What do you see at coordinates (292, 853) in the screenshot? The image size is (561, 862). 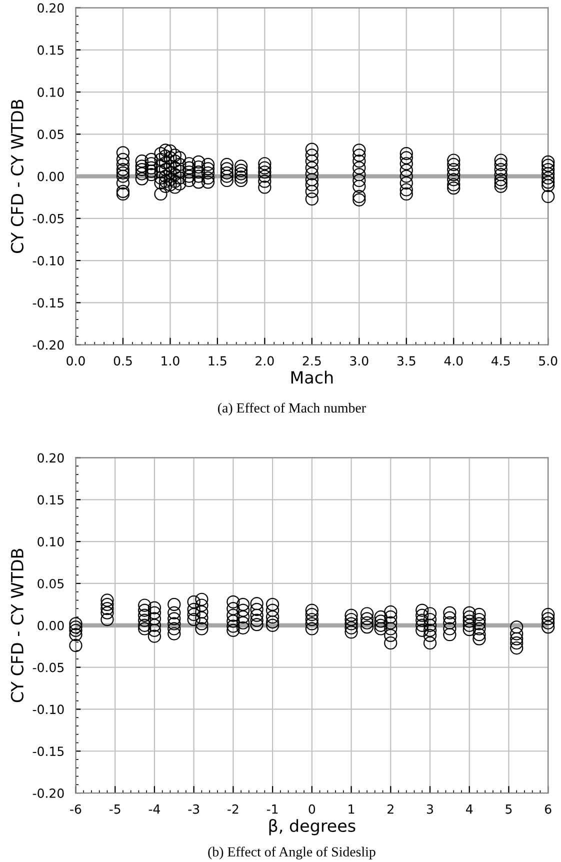 I see `text: (b) Effect of Angle of Sideslip` at bounding box center [292, 853].